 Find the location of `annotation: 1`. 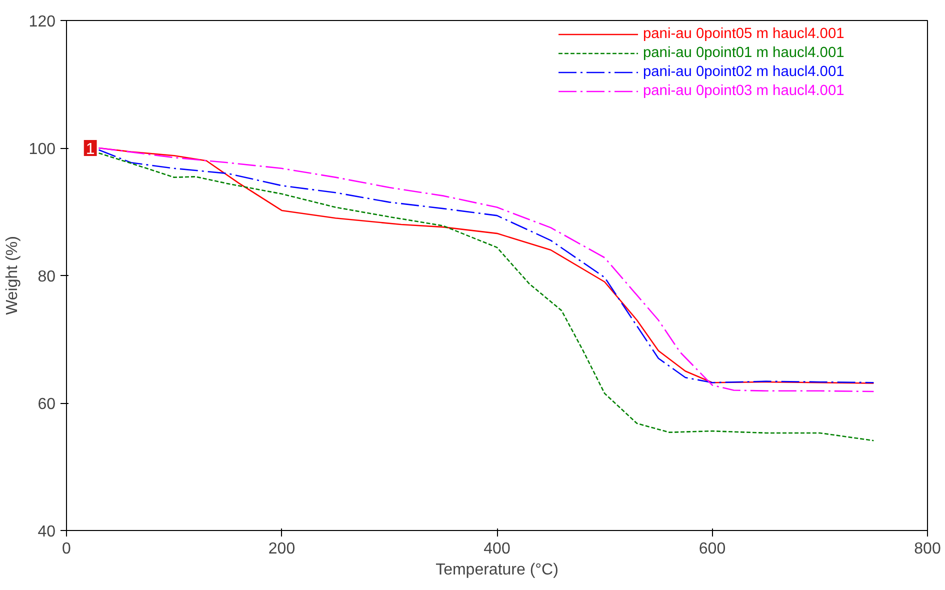

annotation: 1 is located at coordinates (90, 149).